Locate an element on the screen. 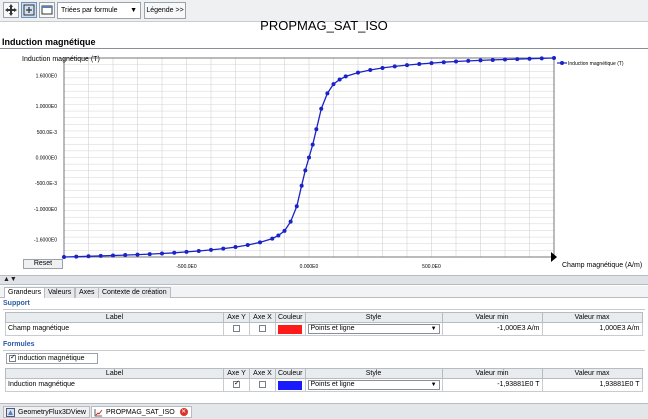 The height and width of the screenshot is (419, 648). tab-grandeurs: Grandeurs is located at coordinates (25, 292).